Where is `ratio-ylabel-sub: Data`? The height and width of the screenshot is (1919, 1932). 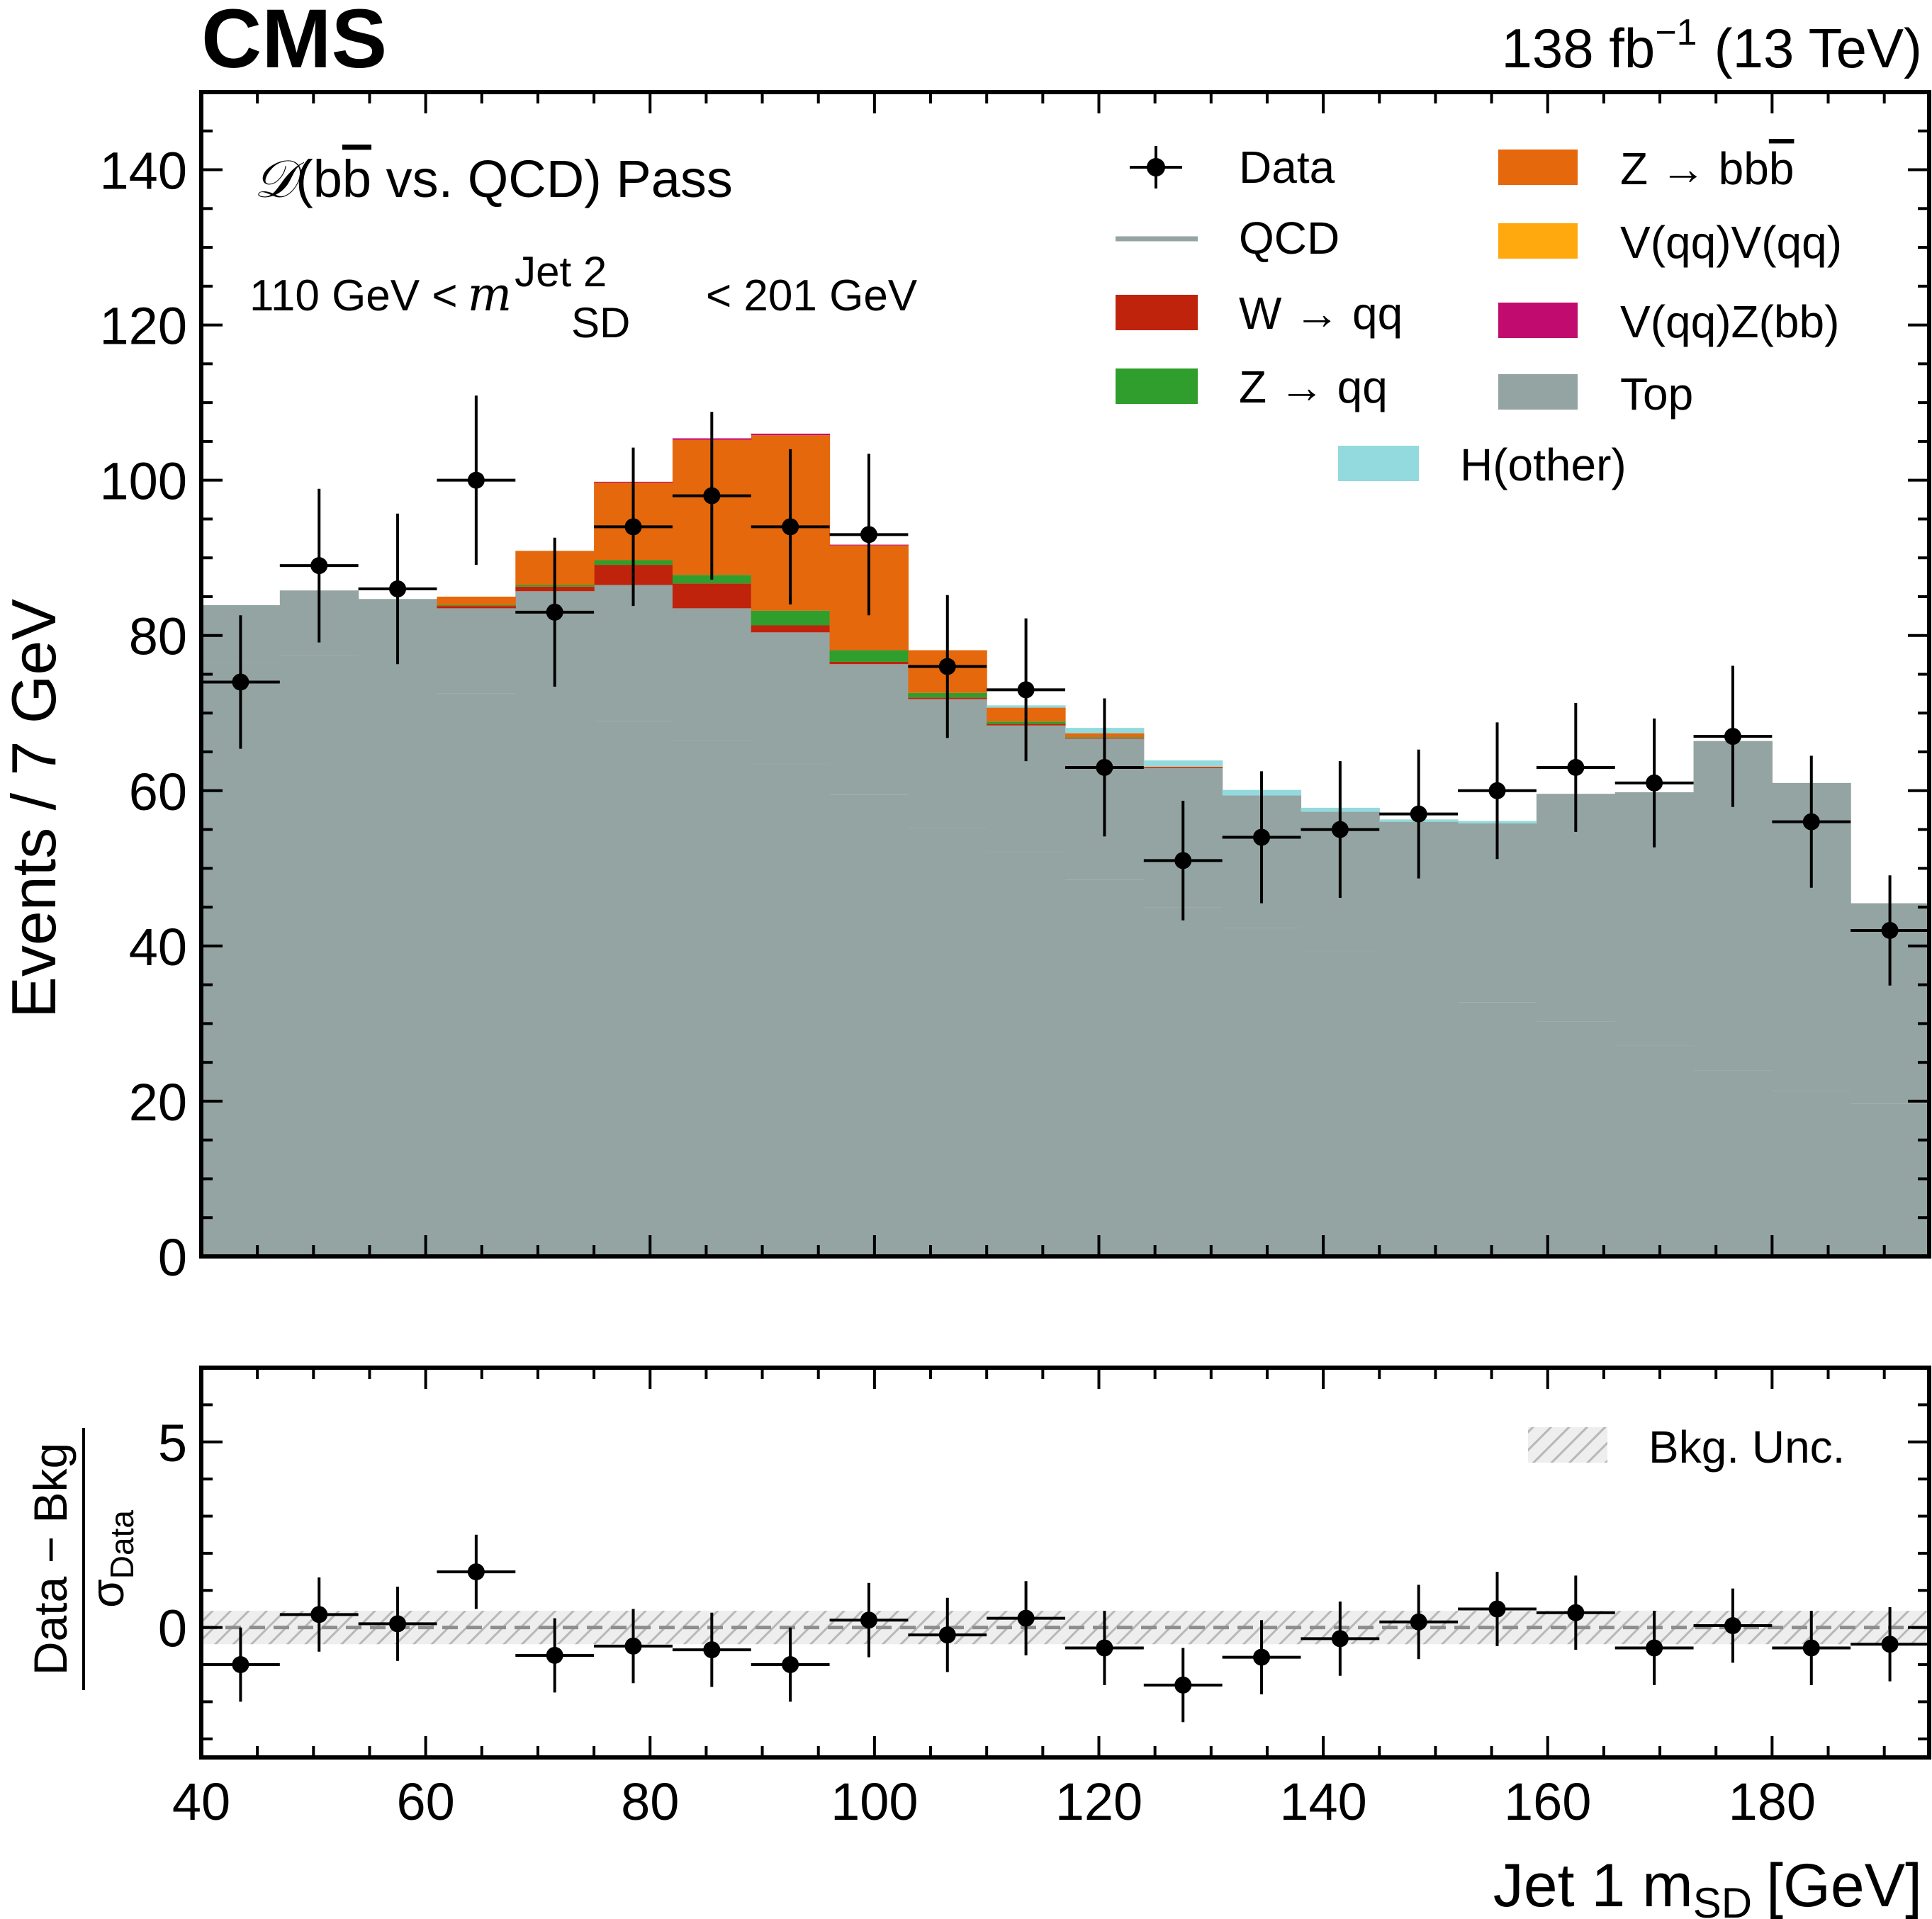
ratio-ylabel-sub: Data is located at coordinates (121, 1545).